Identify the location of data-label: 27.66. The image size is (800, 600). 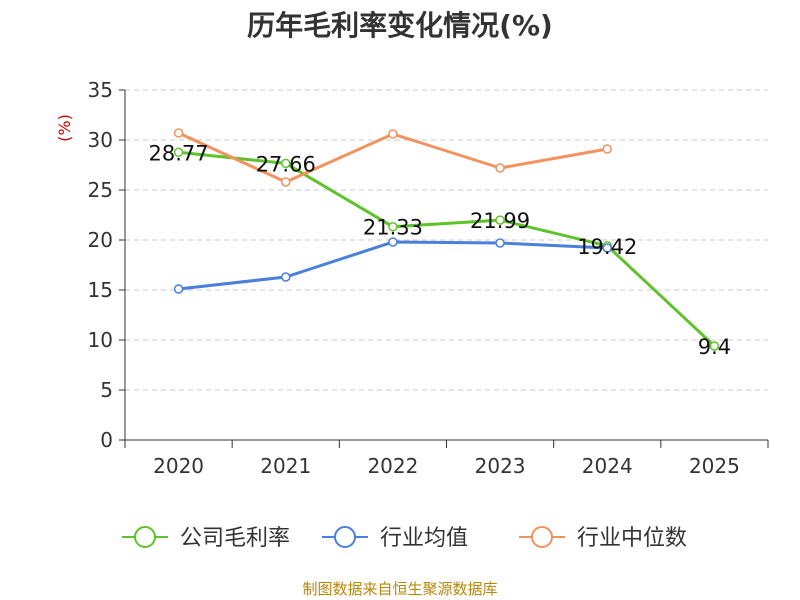
(286, 164).